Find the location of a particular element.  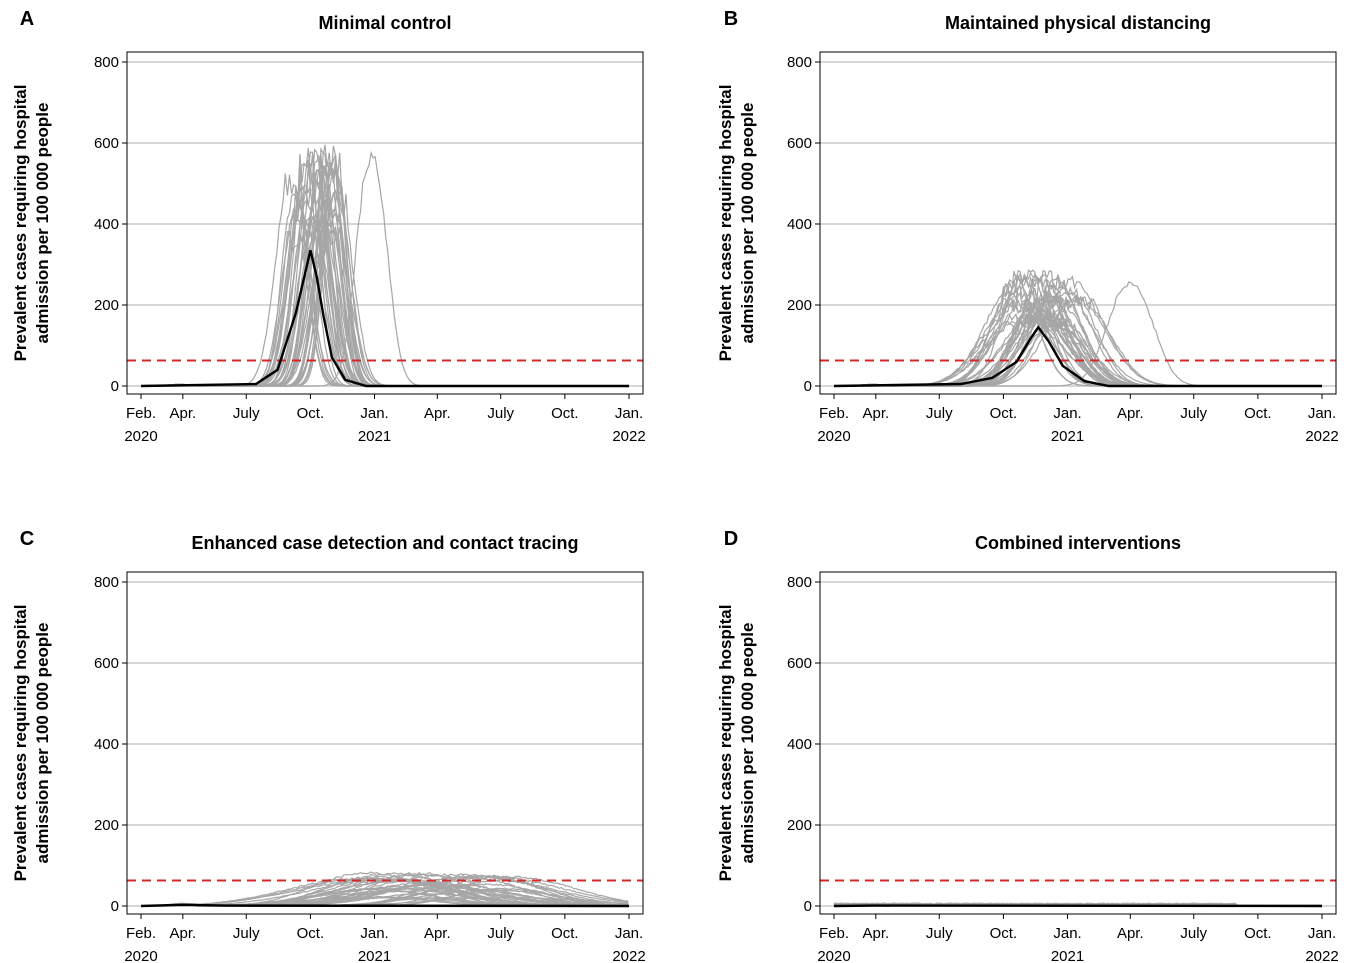

panel-letter: A is located at coordinates (27, 19).